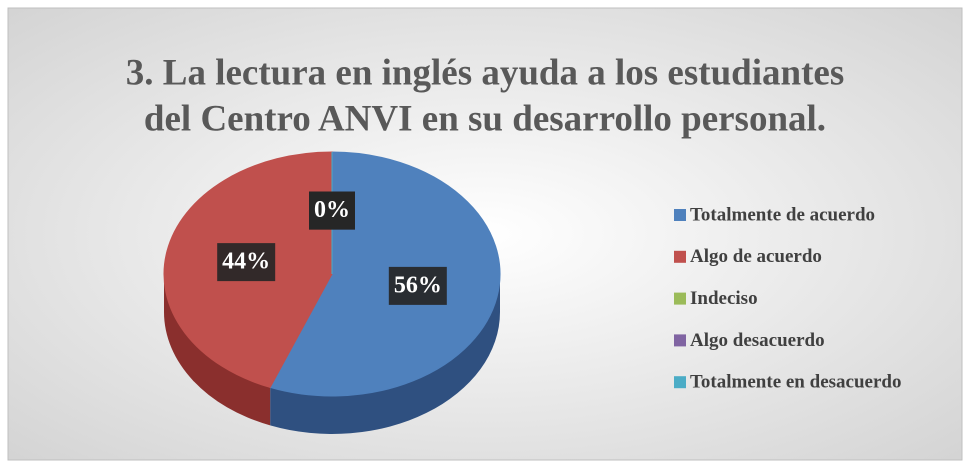 This screenshot has height=468, width=970. I want to click on legend-label: Algo desacuerdo, so click(757, 340).